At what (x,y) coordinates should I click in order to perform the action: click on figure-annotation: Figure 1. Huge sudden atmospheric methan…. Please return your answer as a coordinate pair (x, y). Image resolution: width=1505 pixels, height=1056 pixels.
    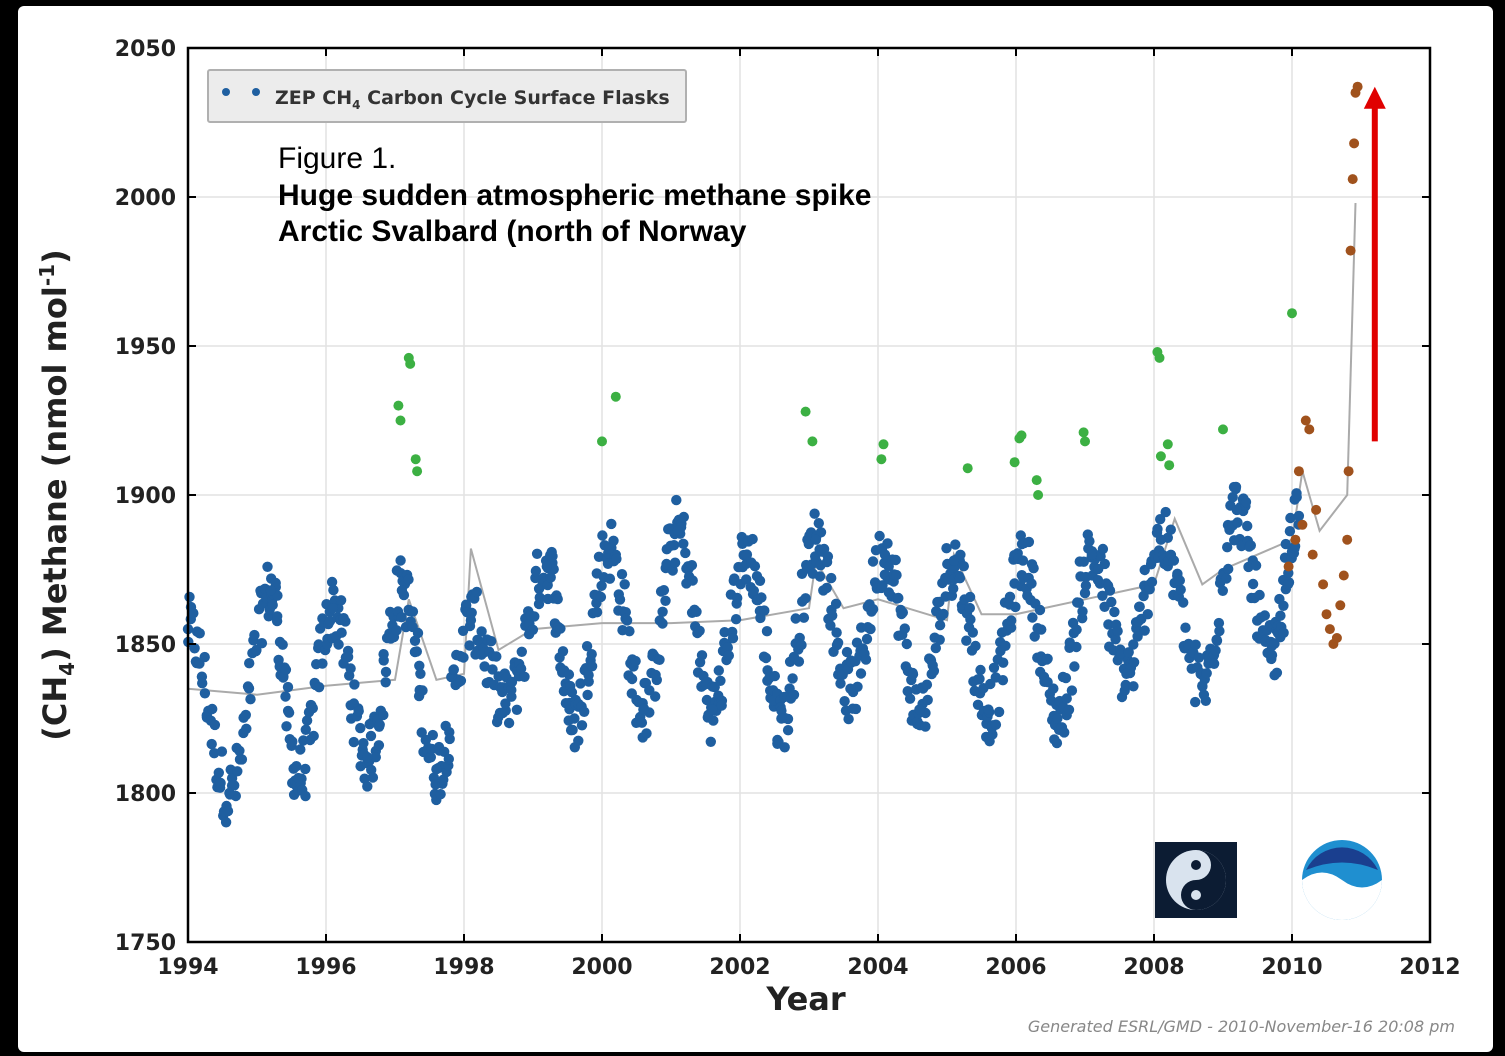
    Looking at the image, I should click on (574, 195).